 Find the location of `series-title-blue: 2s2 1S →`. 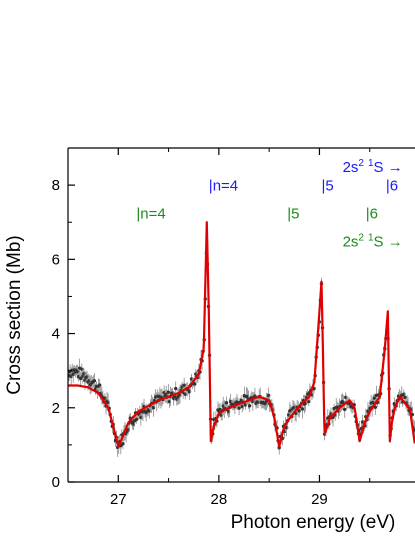

series-title-blue: 2s2 1S → is located at coordinates (373, 167).